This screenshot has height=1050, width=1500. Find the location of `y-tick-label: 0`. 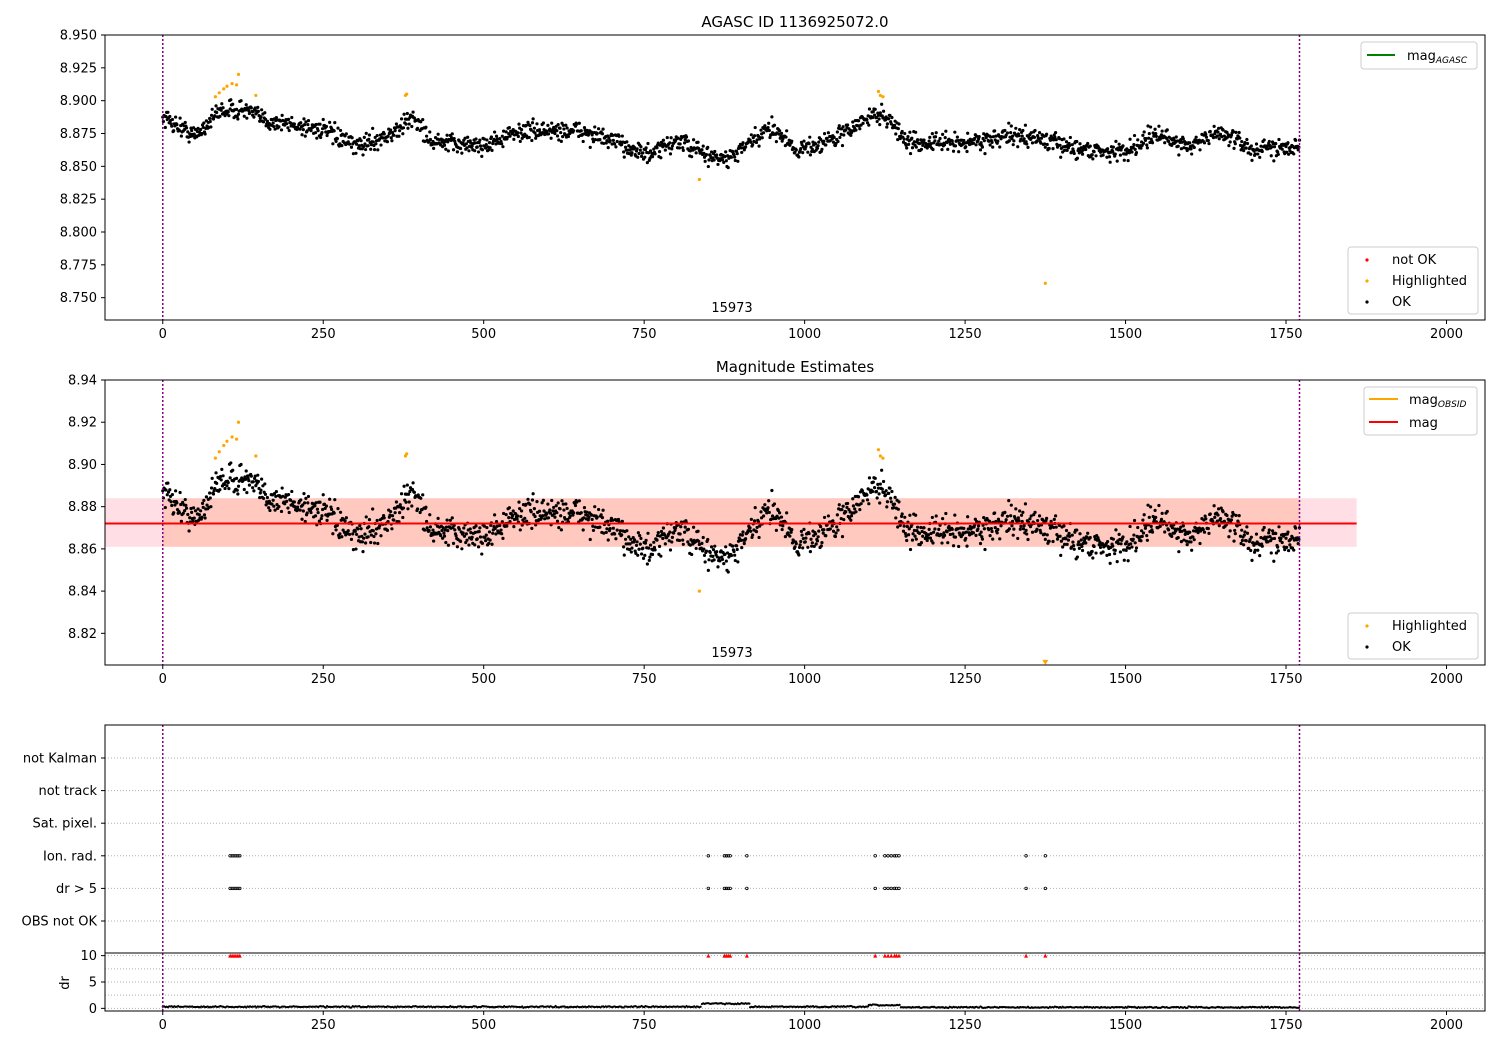

y-tick-label: 0 is located at coordinates (93, 1009).